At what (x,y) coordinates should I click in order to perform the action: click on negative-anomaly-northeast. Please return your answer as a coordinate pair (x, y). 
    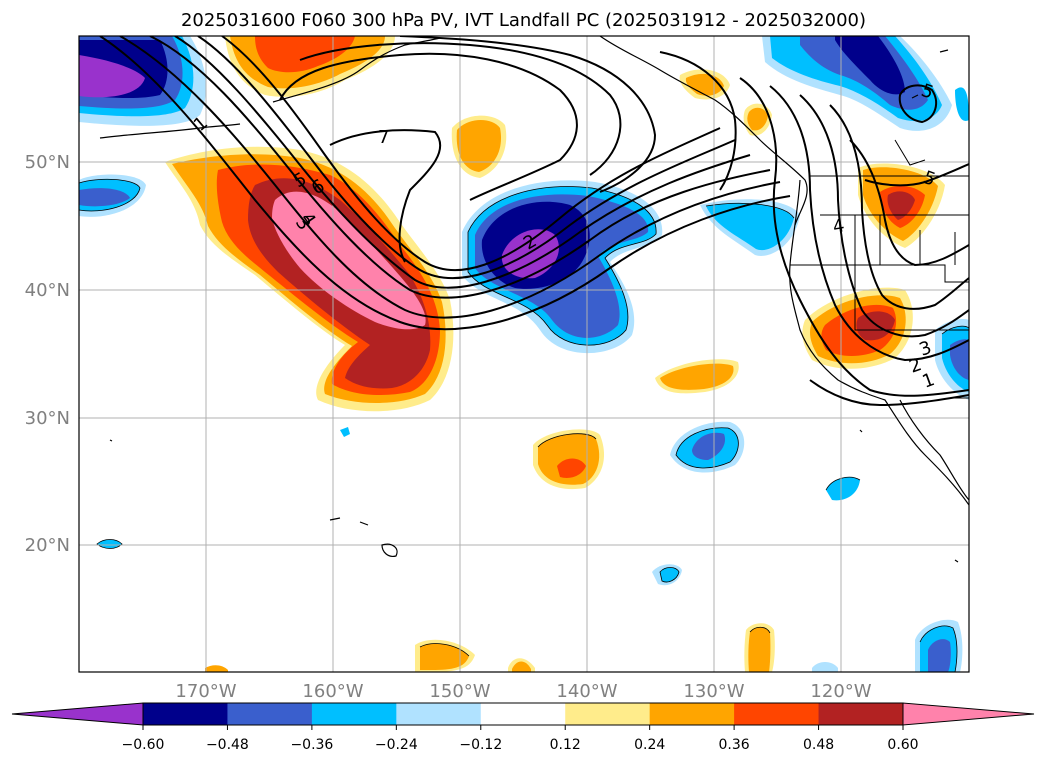
    Looking at the image, I should click on (865, 83).